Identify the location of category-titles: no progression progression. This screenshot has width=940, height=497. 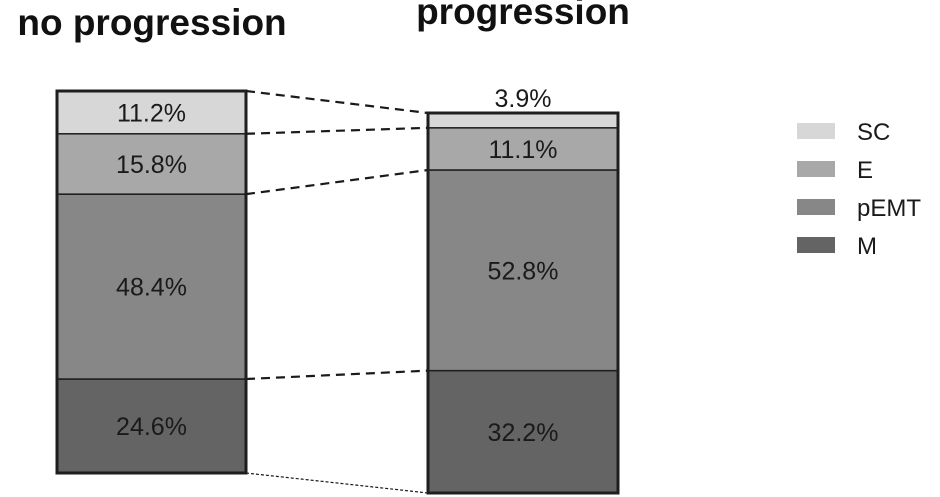
(323, 21).